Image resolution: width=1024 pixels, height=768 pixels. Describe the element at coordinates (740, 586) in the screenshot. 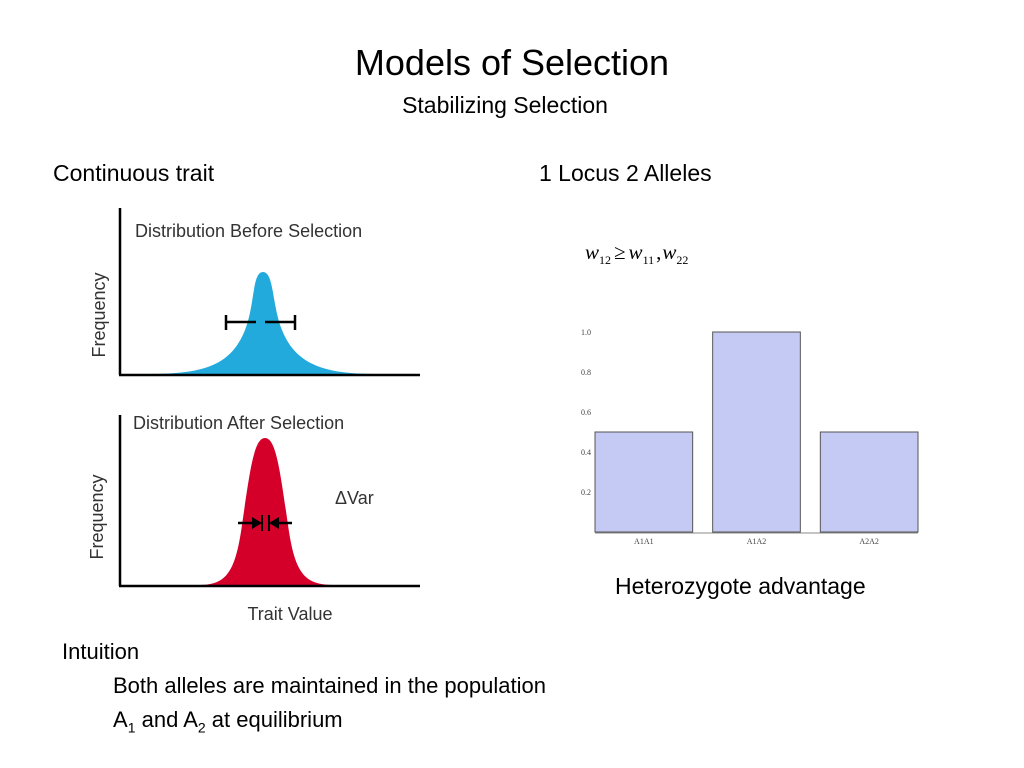

I see `heterozygote-caption: Heterozygote advantage` at that location.